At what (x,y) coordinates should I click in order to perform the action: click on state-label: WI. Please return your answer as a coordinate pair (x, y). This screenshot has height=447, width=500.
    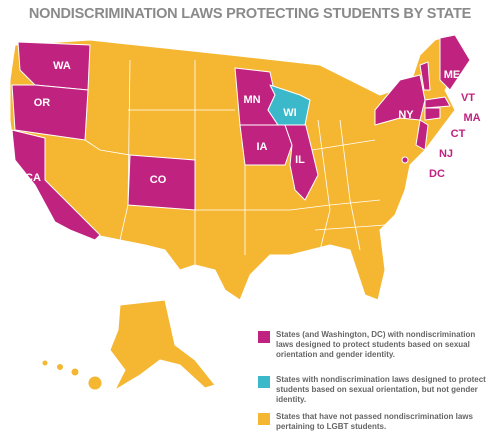
    Looking at the image, I should click on (289, 113).